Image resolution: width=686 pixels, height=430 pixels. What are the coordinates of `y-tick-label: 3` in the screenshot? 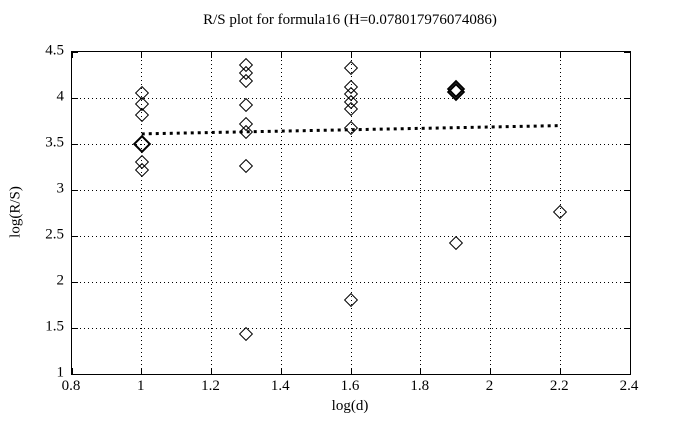 It's located at (60, 188).